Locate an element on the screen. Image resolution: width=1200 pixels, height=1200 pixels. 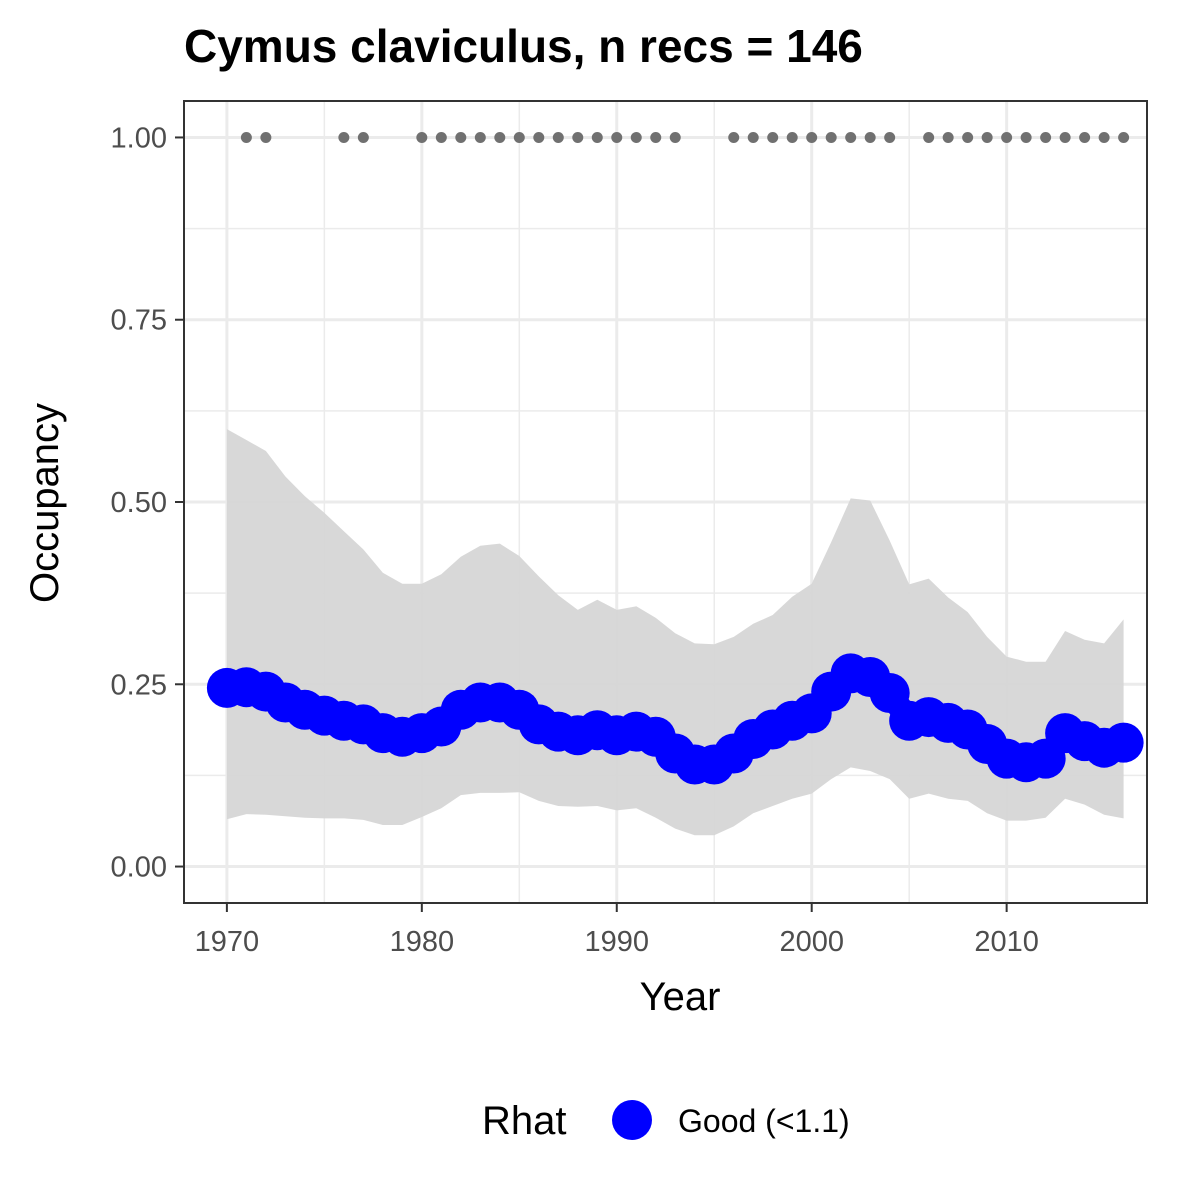
y-tick-label: 0.50 is located at coordinates (139, 503).